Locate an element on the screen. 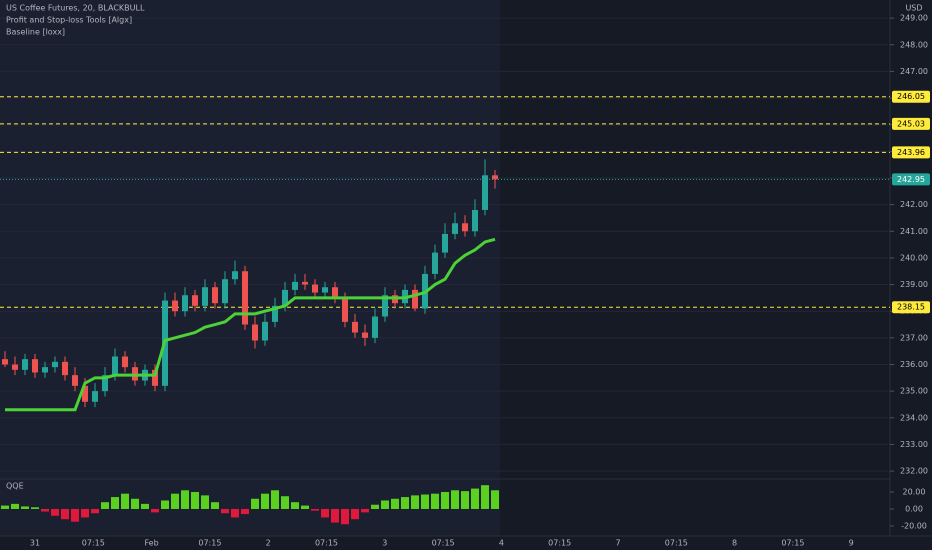  chart-title: US Coffee Futures, 20, BLACKBULL is located at coordinates (75, 8).